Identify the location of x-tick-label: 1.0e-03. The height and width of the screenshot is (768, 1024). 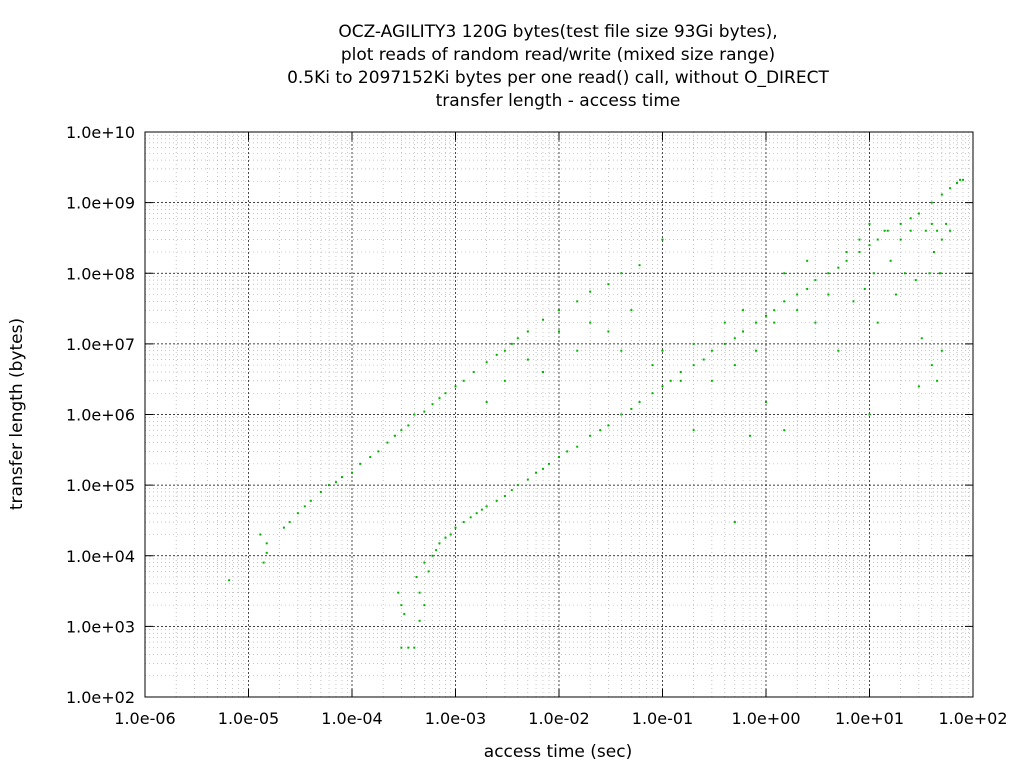
(455, 718).